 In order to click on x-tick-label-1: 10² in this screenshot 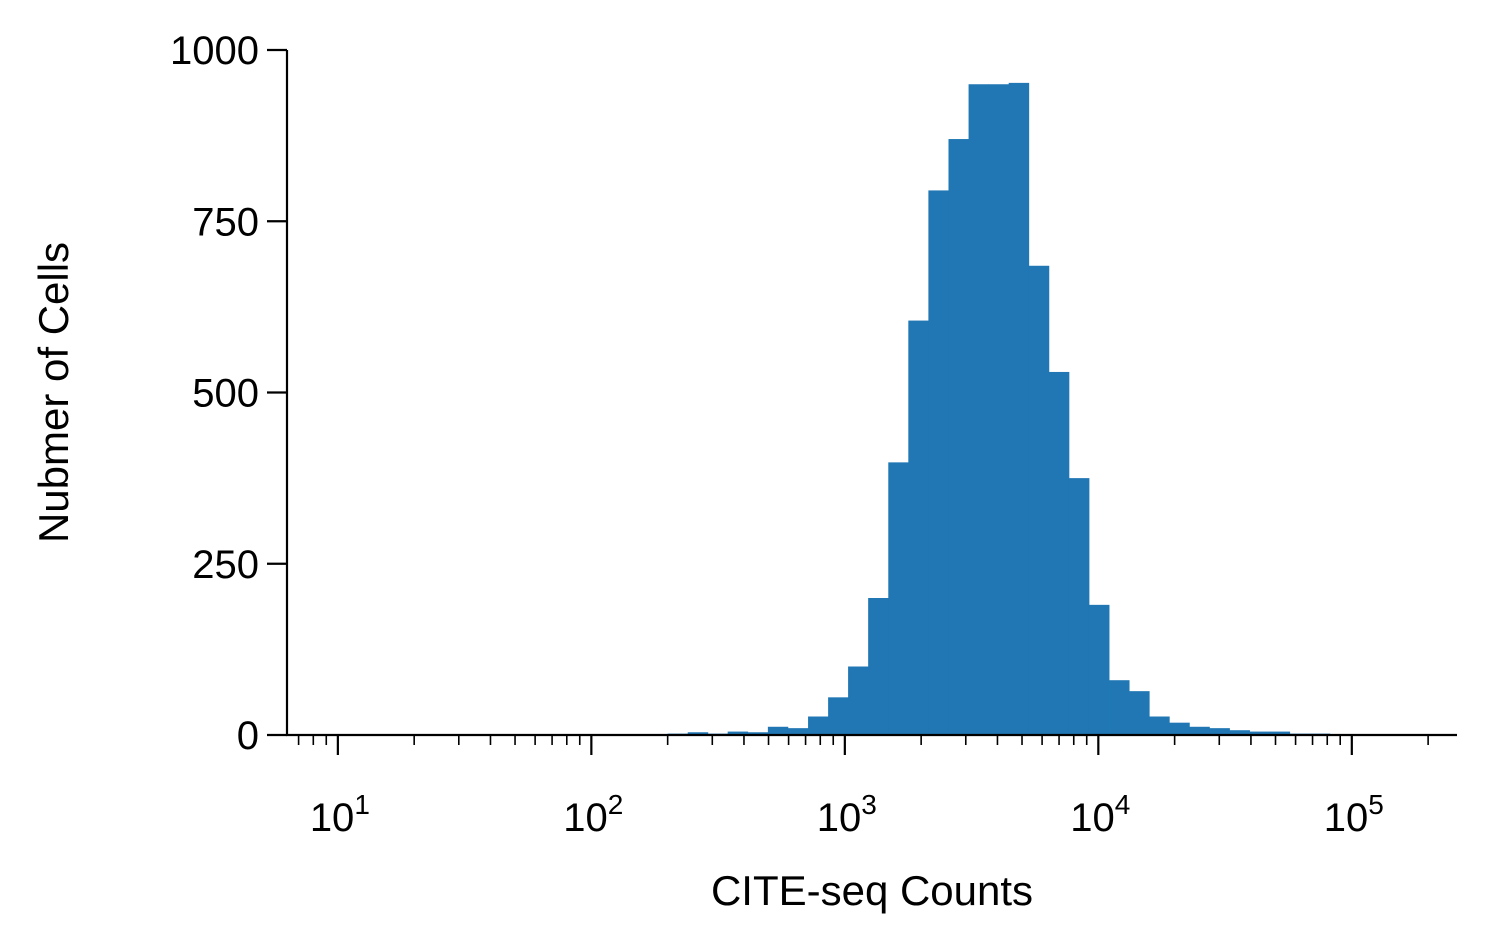, I will do `click(593, 814)`.